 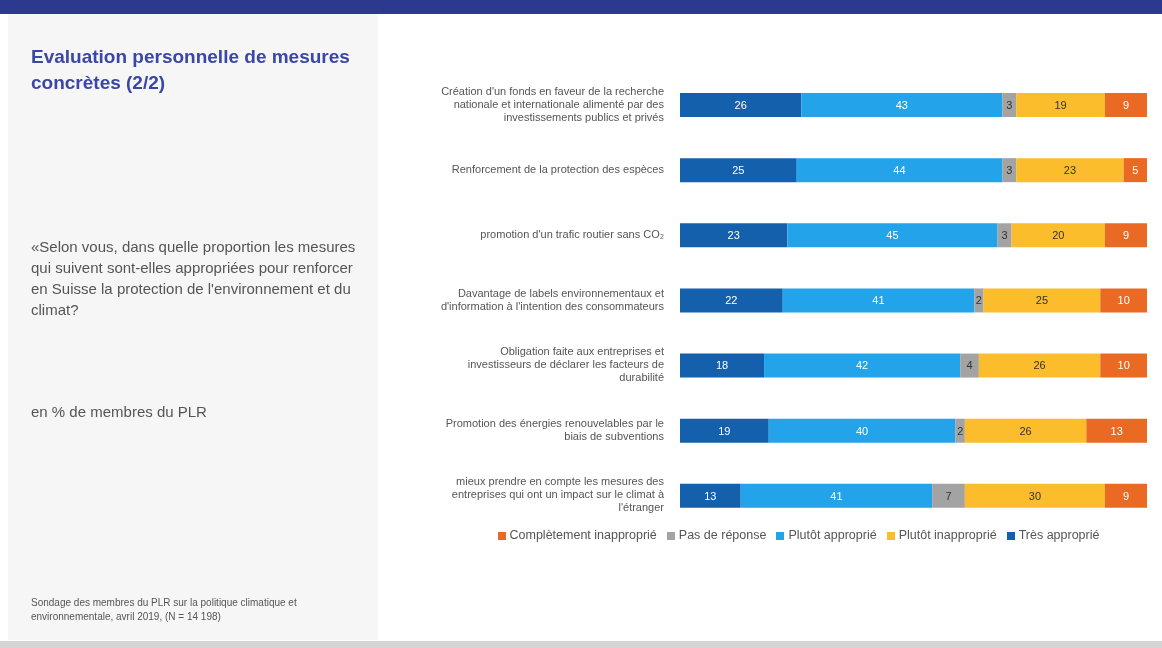 I want to click on data-label: 5, so click(x=1135, y=170).